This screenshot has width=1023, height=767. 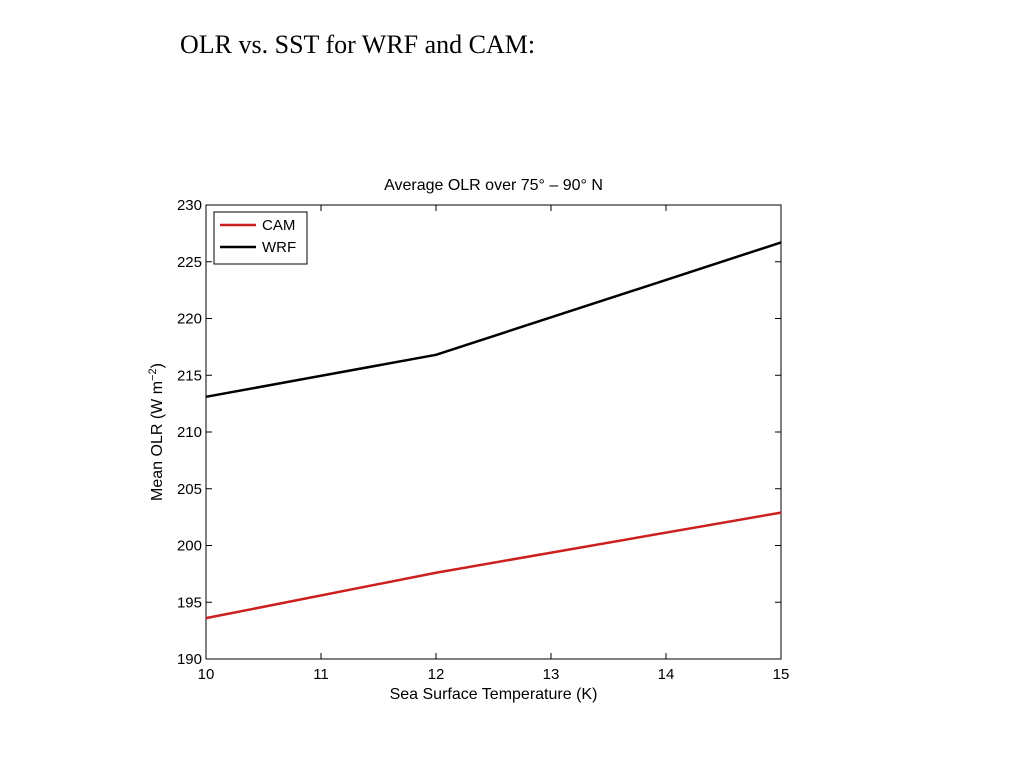 What do you see at coordinates (494, 694) in the screenshot?
I see `x-axis-label: Sea Surface Temperature (K)` at bounding box center [494, 694].